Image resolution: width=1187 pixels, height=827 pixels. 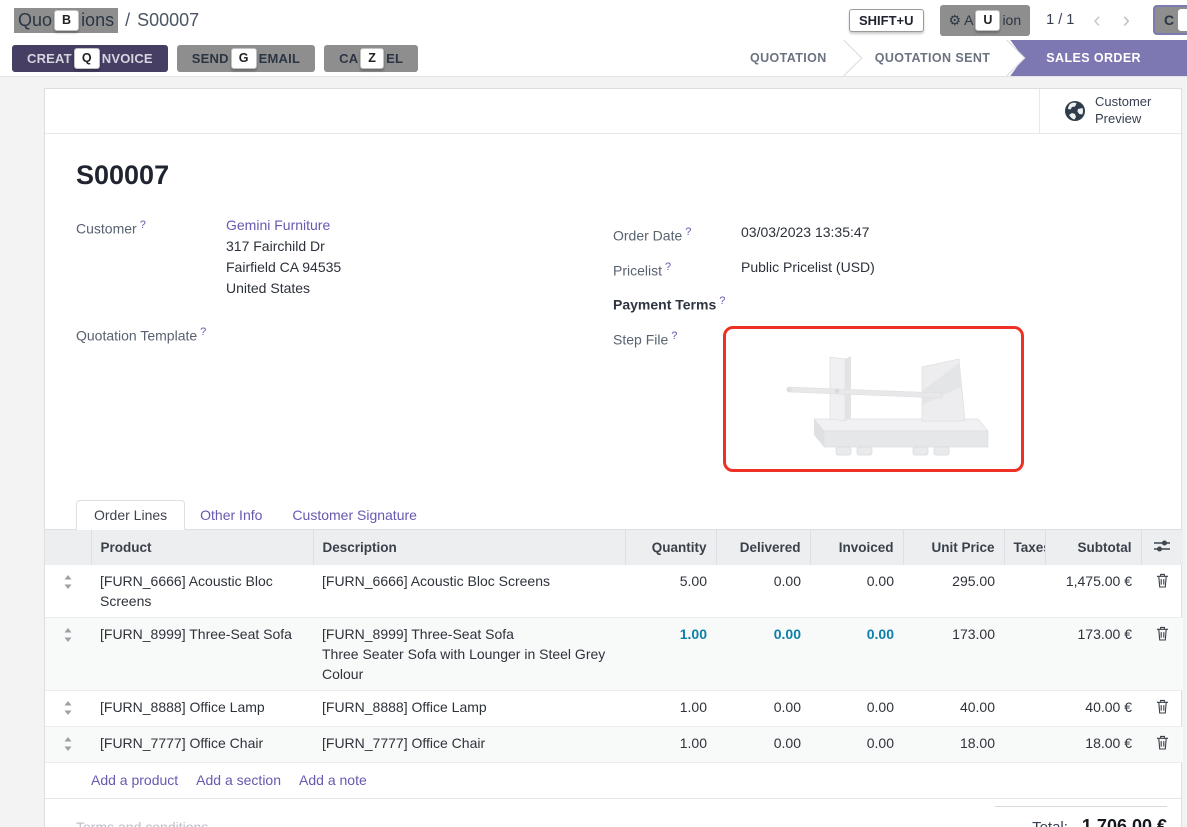 What do you see at coordinates (344, 334) in the screenshot?
I see `field-quotation-template: Quotation Template?` at bounding box center [344, 334].